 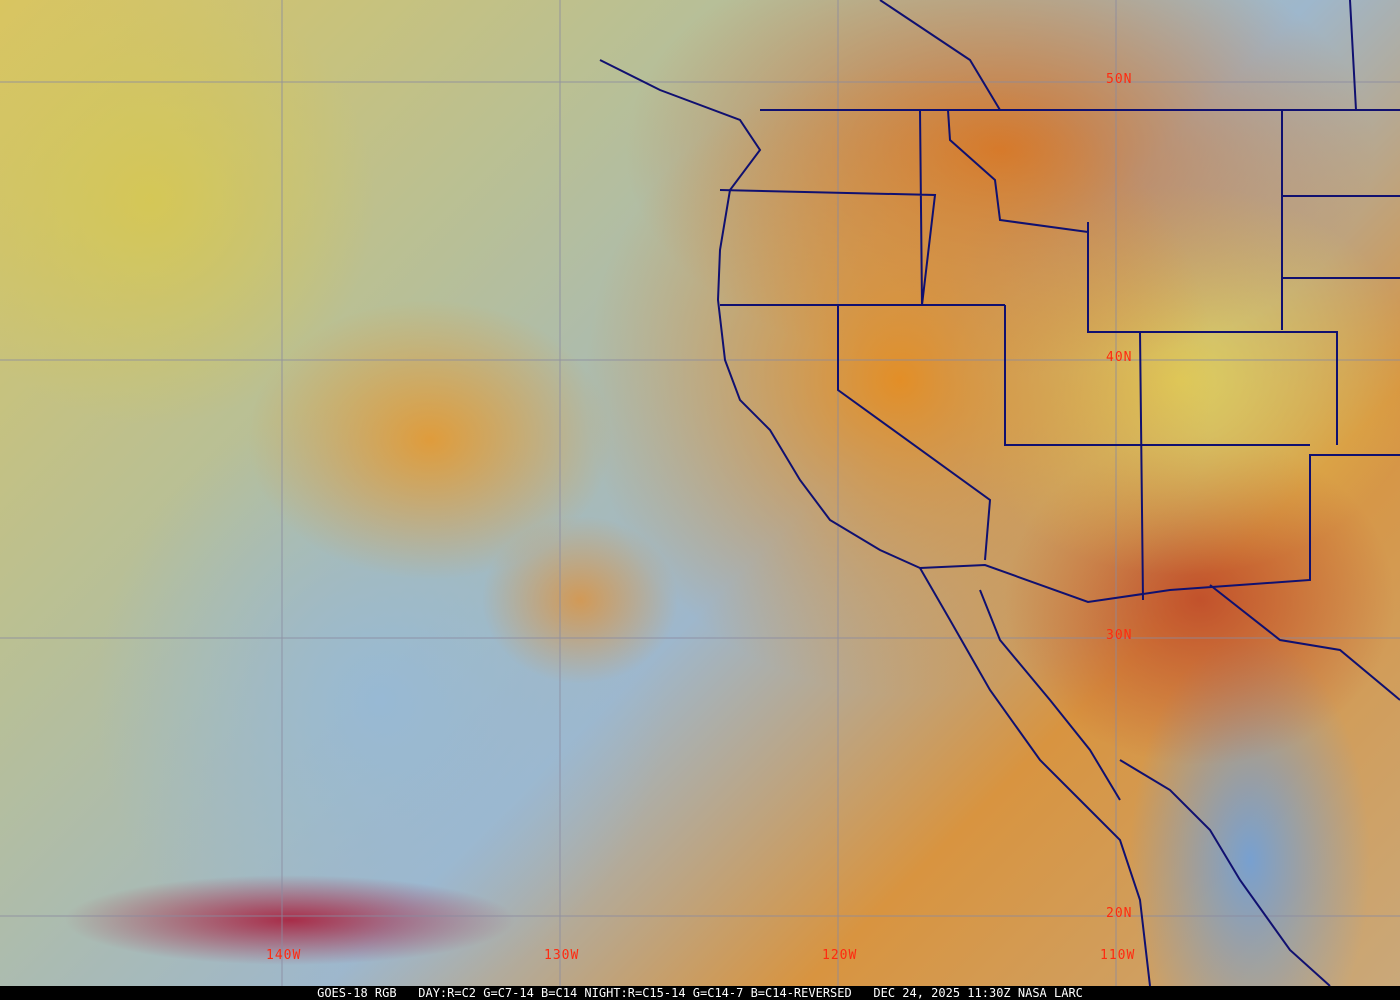 What do you see at coordinates (1118, 955) in the screenshot?
I see `lon-label-110w: 110W` at bounding box center [1118, 955].